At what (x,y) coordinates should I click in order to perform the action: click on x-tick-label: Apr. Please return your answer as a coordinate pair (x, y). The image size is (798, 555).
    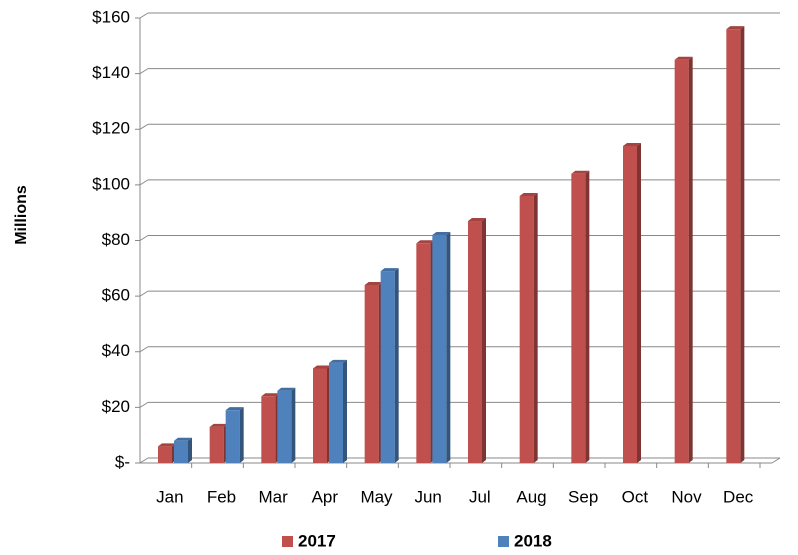
    Looking at the image, I should click on (325, 496).